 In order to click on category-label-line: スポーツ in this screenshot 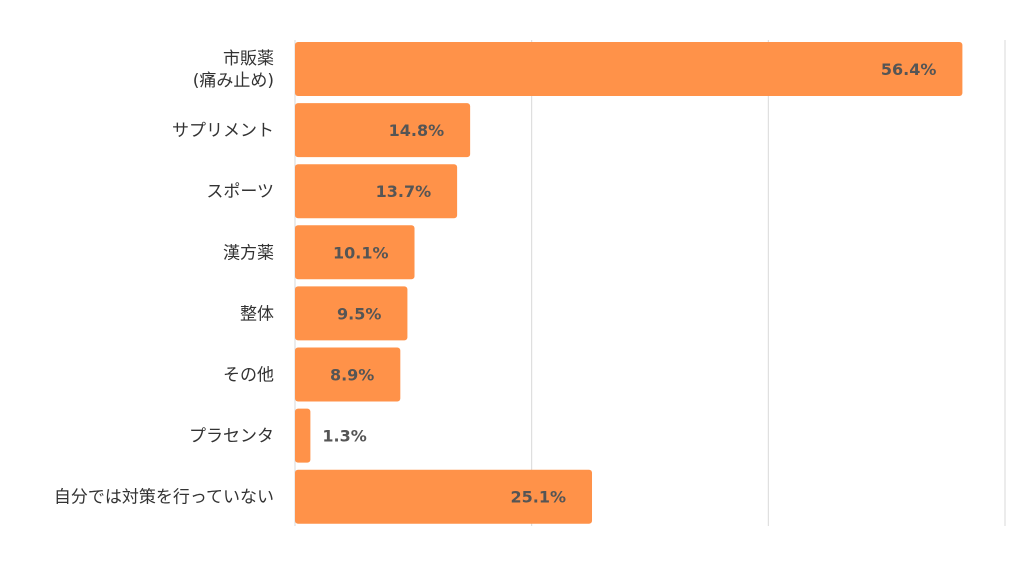, I will do `click(240, 192)`.